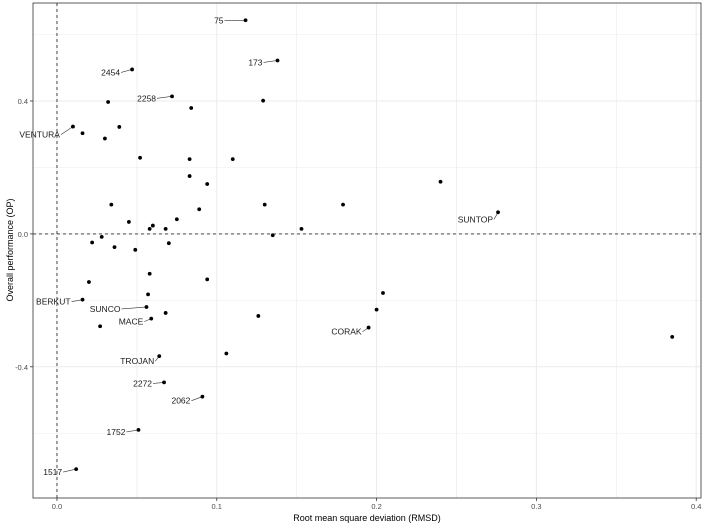  Describe the element at coordinates (146, 98) in the screenshot. I see `point-label-2258: 2258` at that location.